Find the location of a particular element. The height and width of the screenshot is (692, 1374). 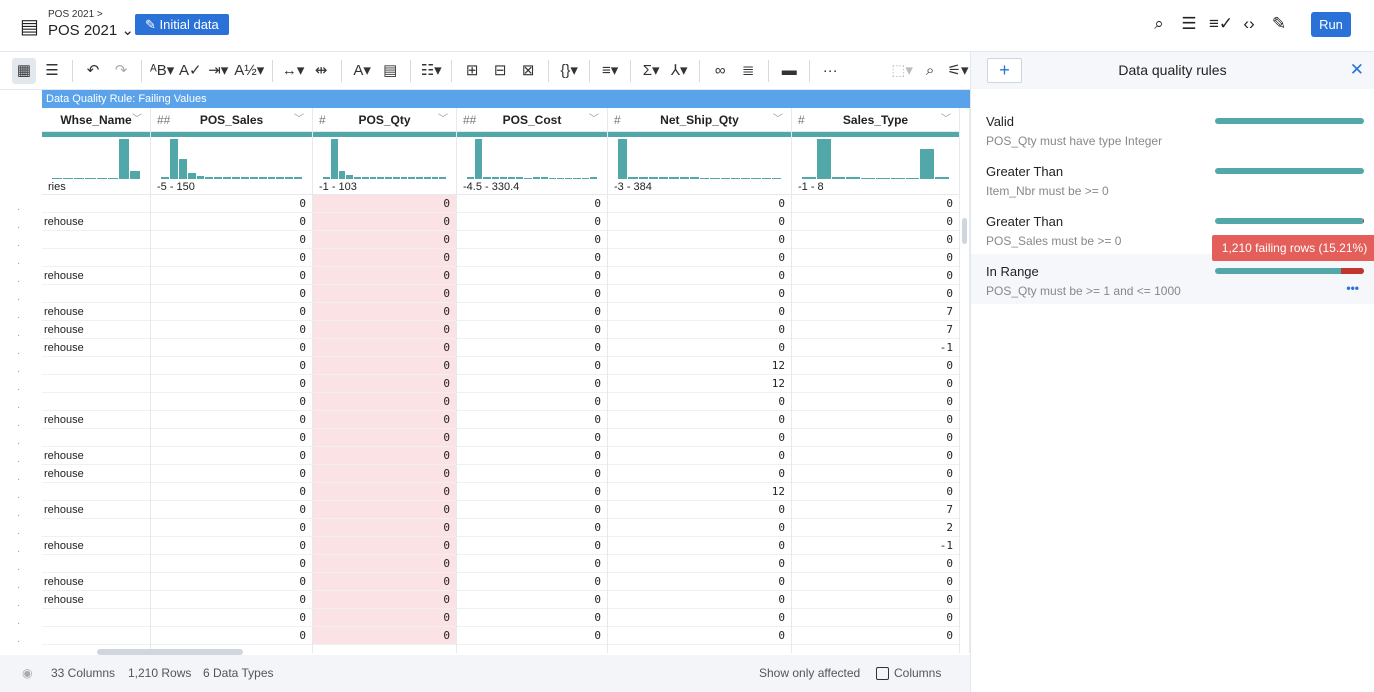

text-format-icon: A▾ is located at coordinates (362, 70).